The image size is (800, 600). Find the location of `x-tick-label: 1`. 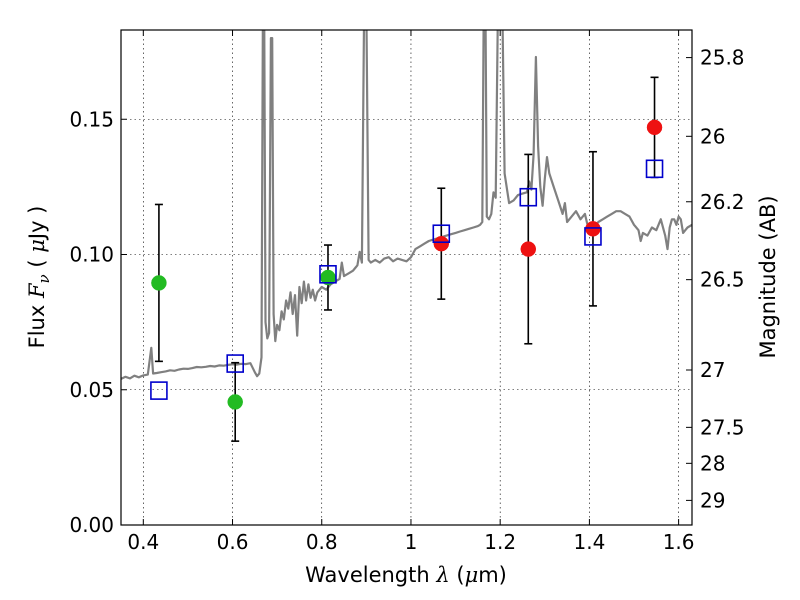

x-tick-label: 1 is located at coordinates (411, 542).